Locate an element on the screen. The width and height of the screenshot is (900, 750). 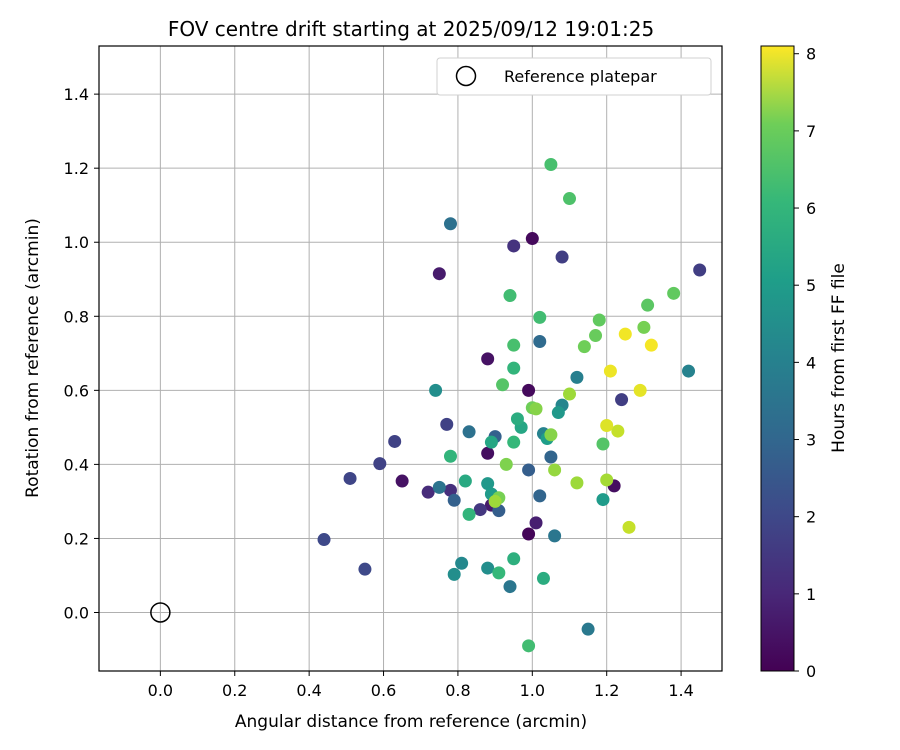
y-tick-label: 1.4 is located at coordinates (76, 94).